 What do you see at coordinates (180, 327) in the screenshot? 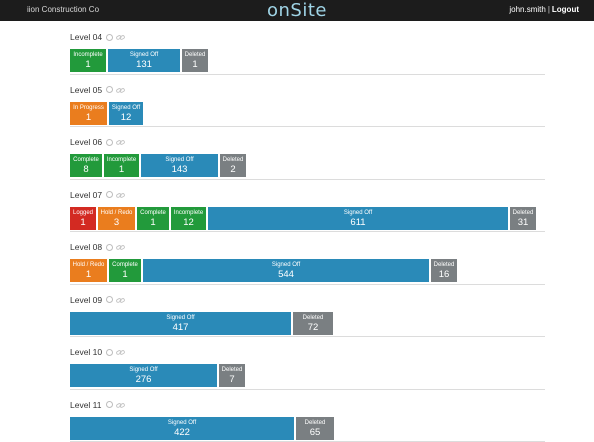
I see `status-bar-count: 417` at bounding box center [180, 327].